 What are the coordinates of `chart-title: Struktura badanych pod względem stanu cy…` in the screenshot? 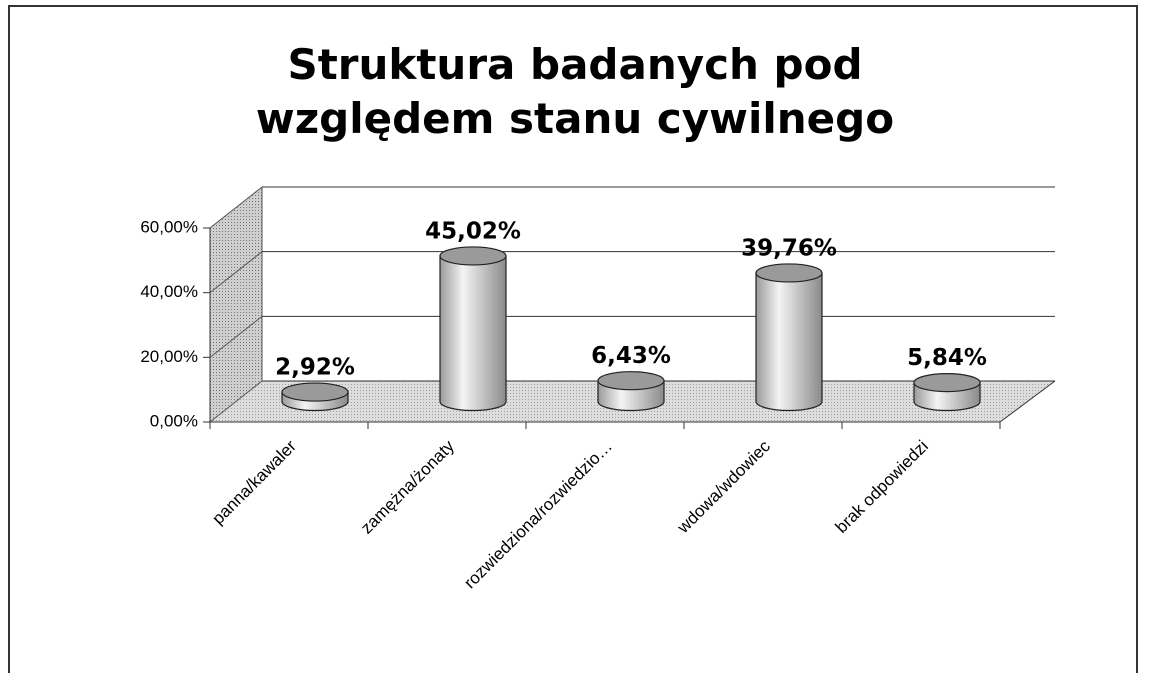 It's located at (575, 91).